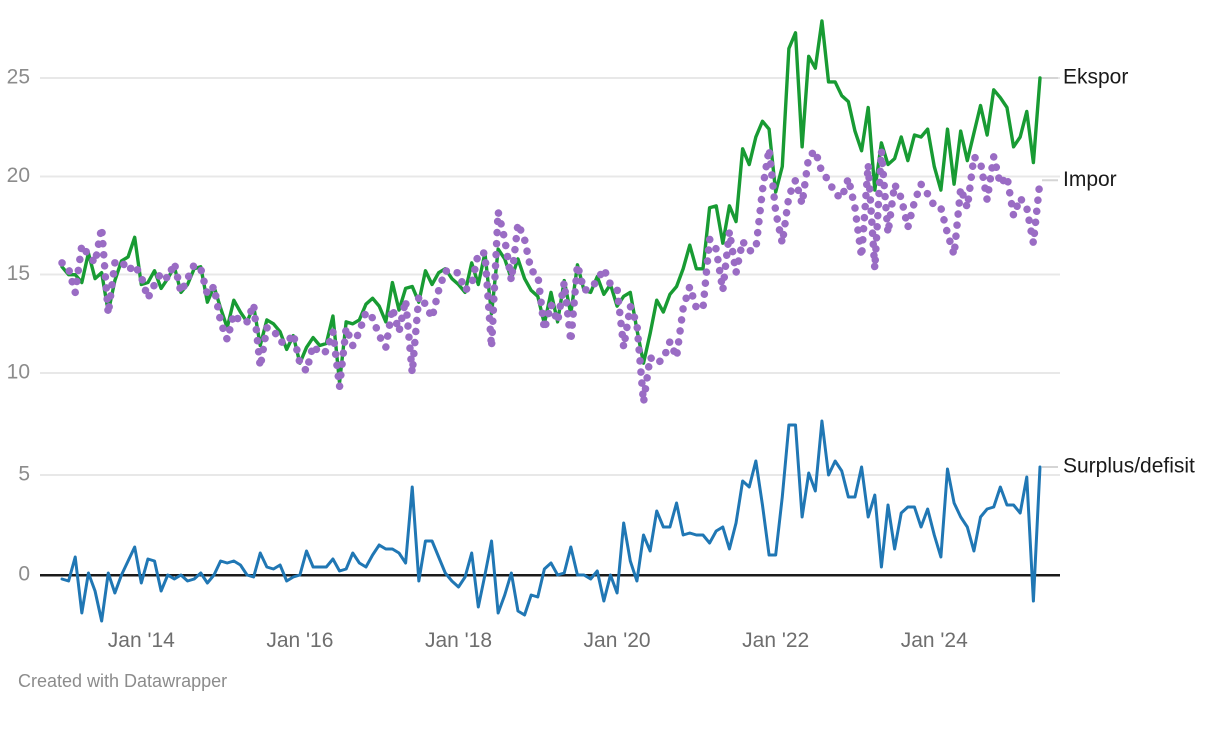  Describe the element at coordinates (18, 175) in the screenshot. I see `y-tick-label: 20` at that location.